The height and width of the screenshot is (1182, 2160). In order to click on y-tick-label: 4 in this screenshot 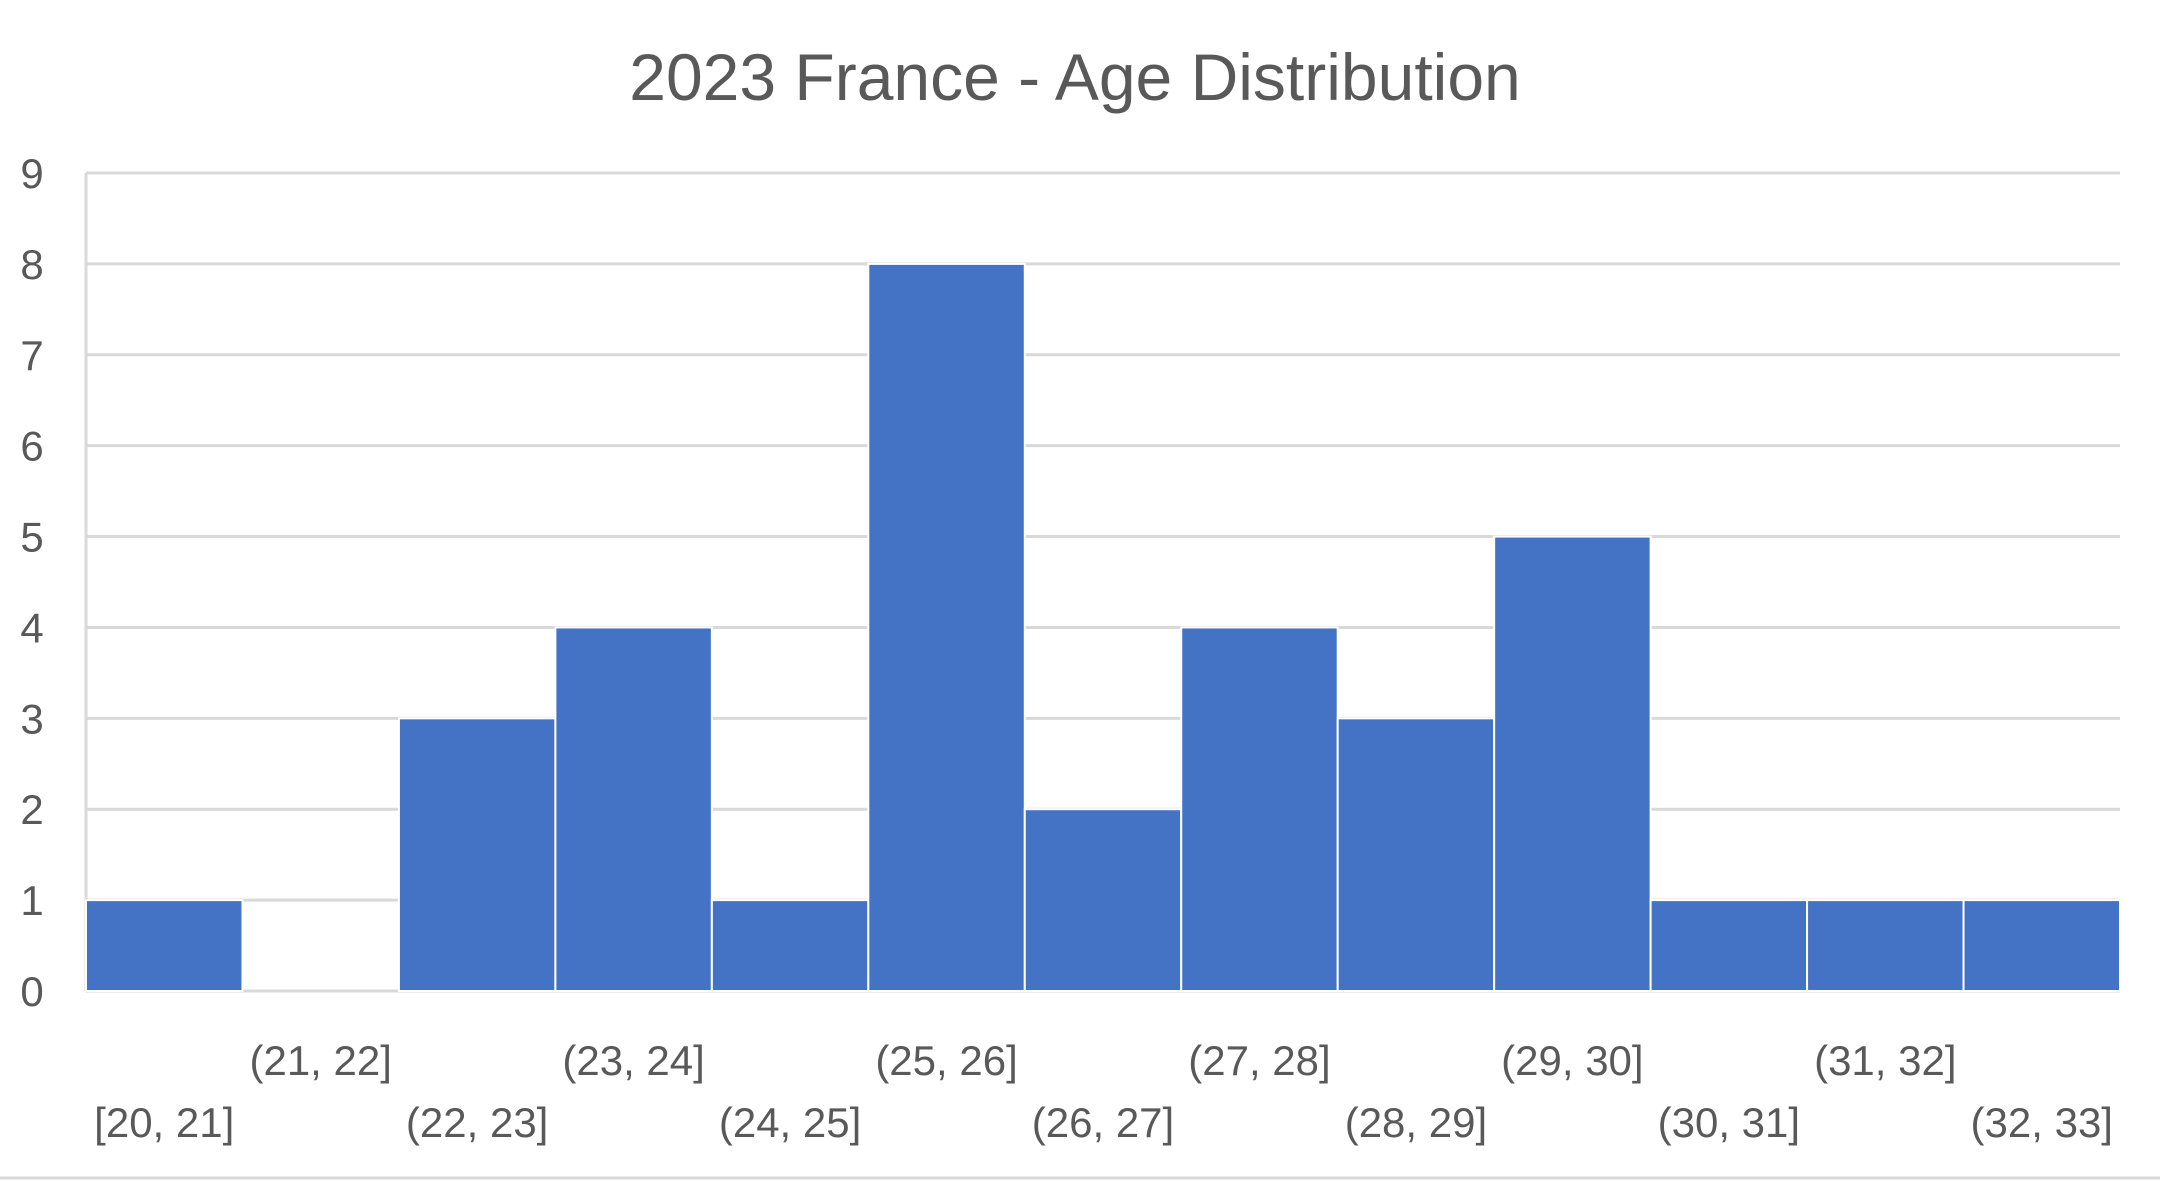, I will do `click(31, 627)`.